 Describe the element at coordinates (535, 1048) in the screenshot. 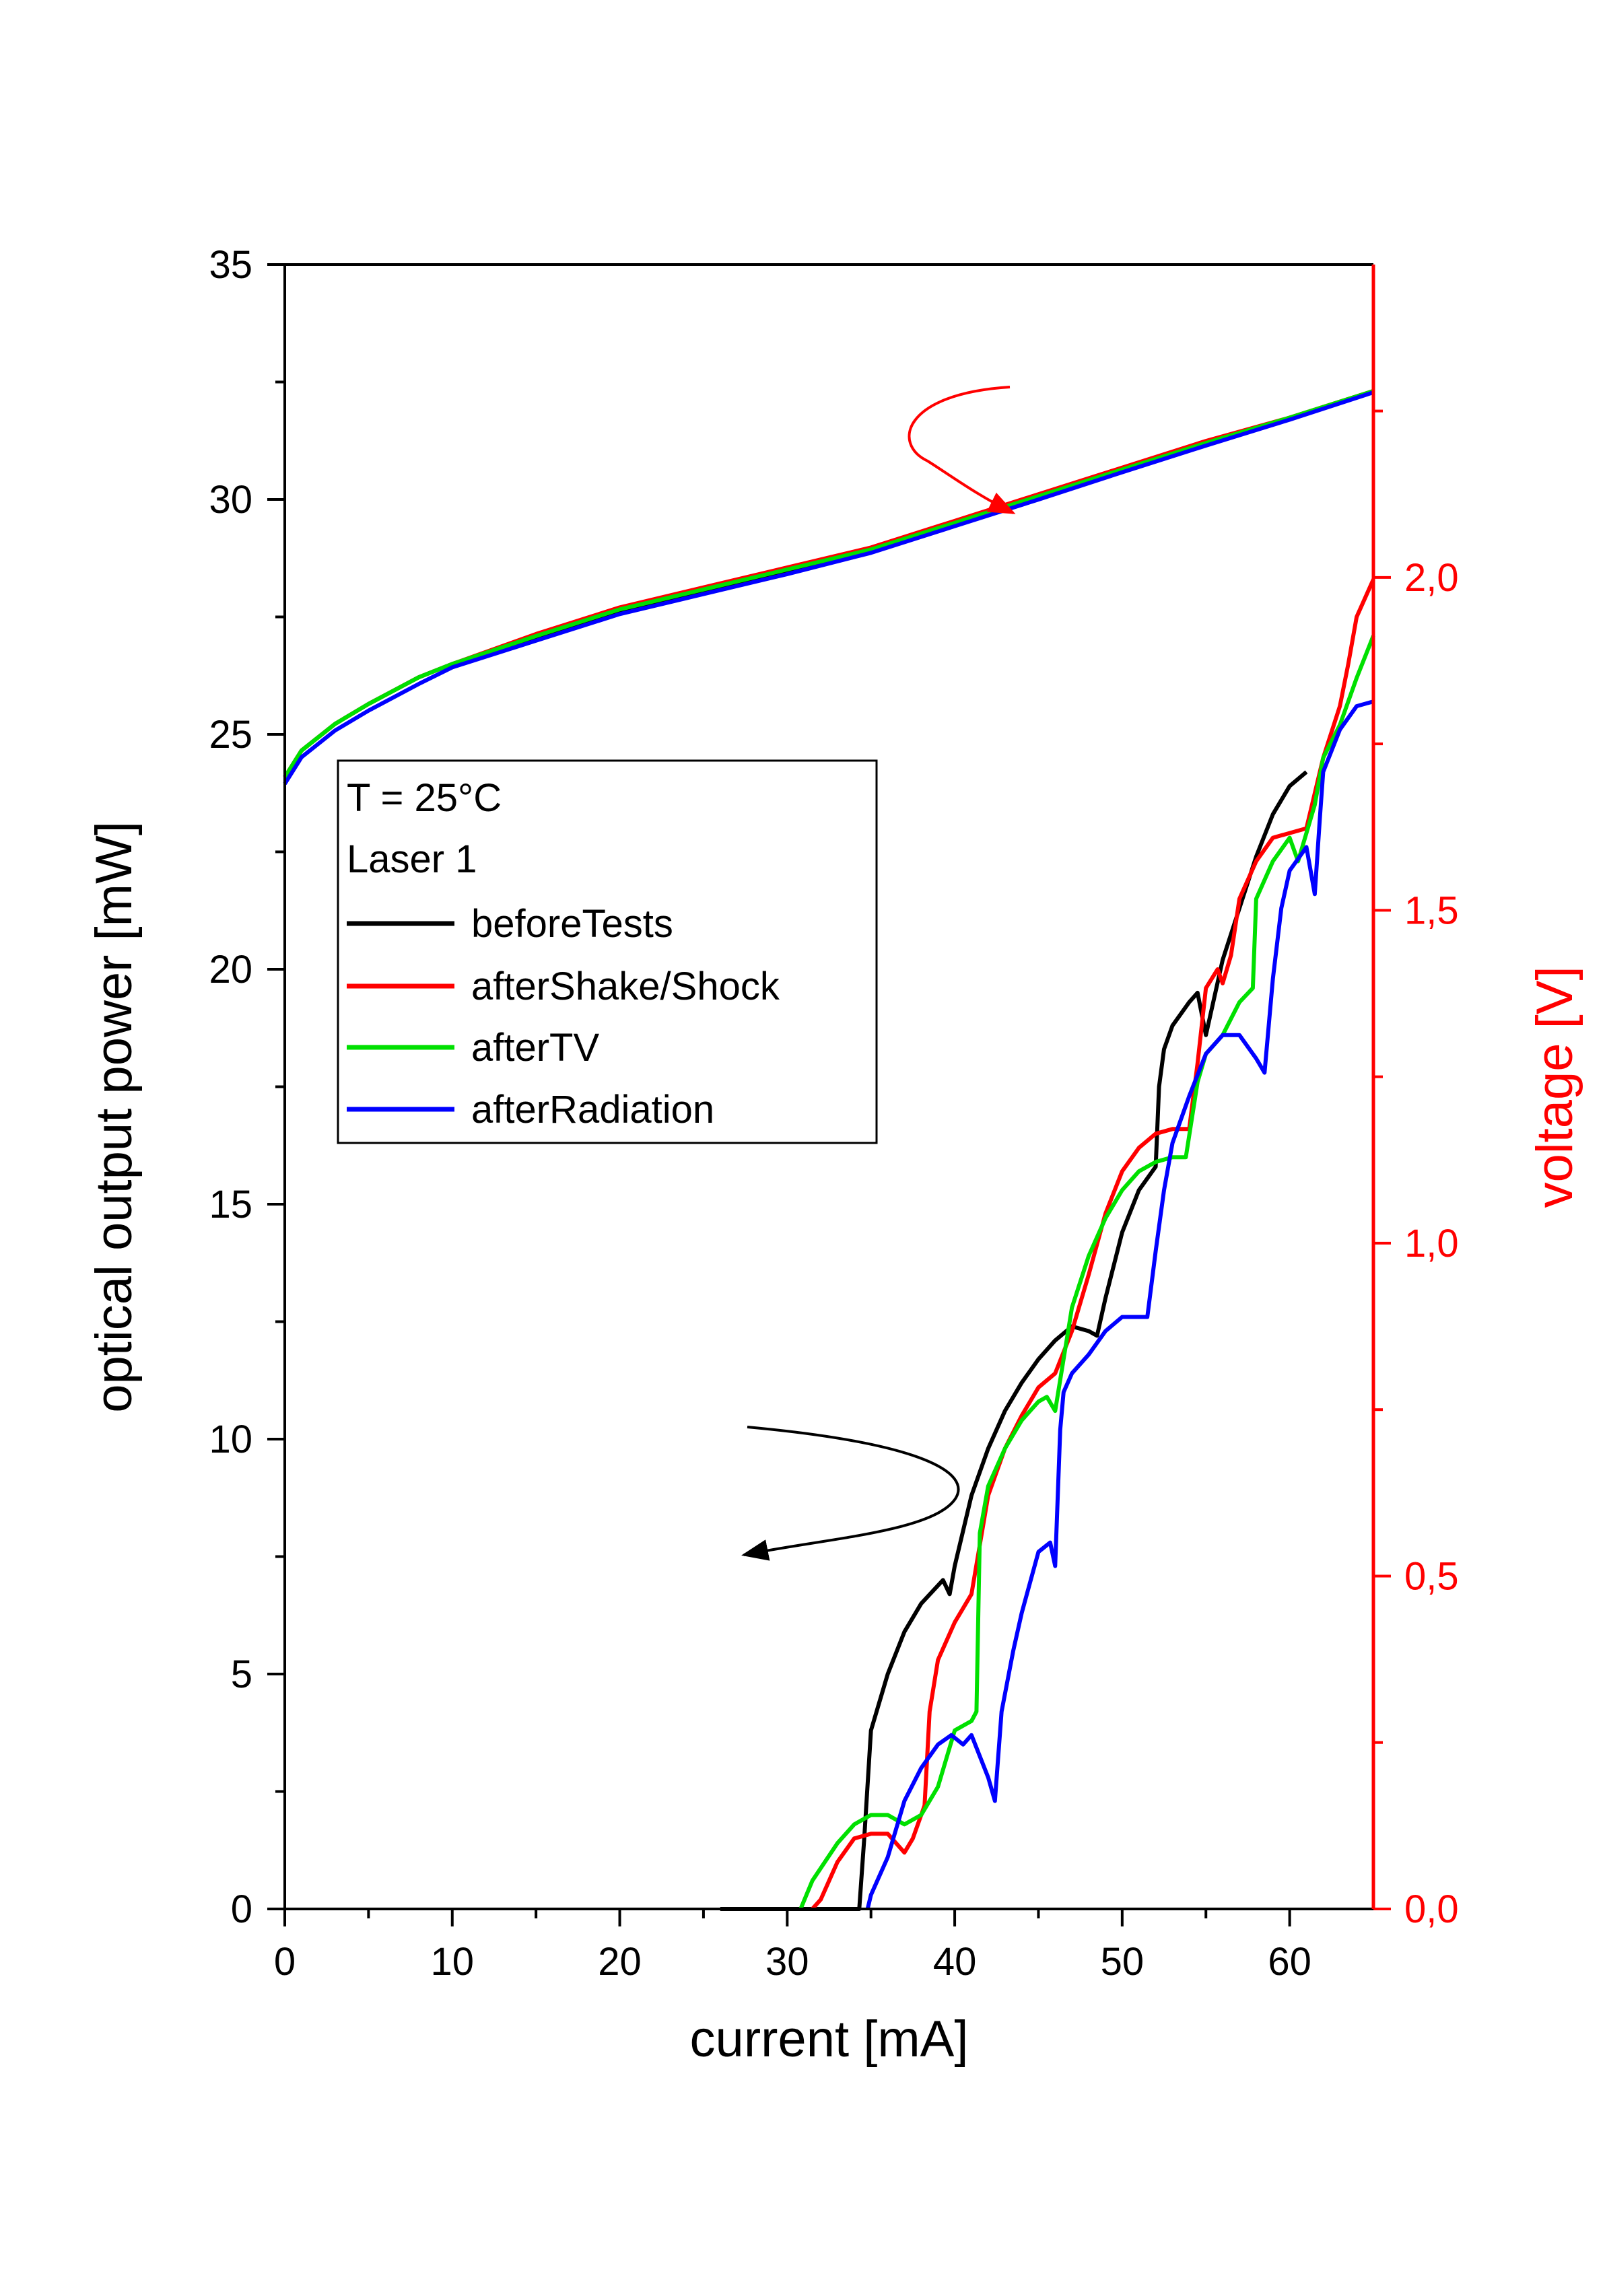

I see `legend-label-afterTV: afterTV` at that location.